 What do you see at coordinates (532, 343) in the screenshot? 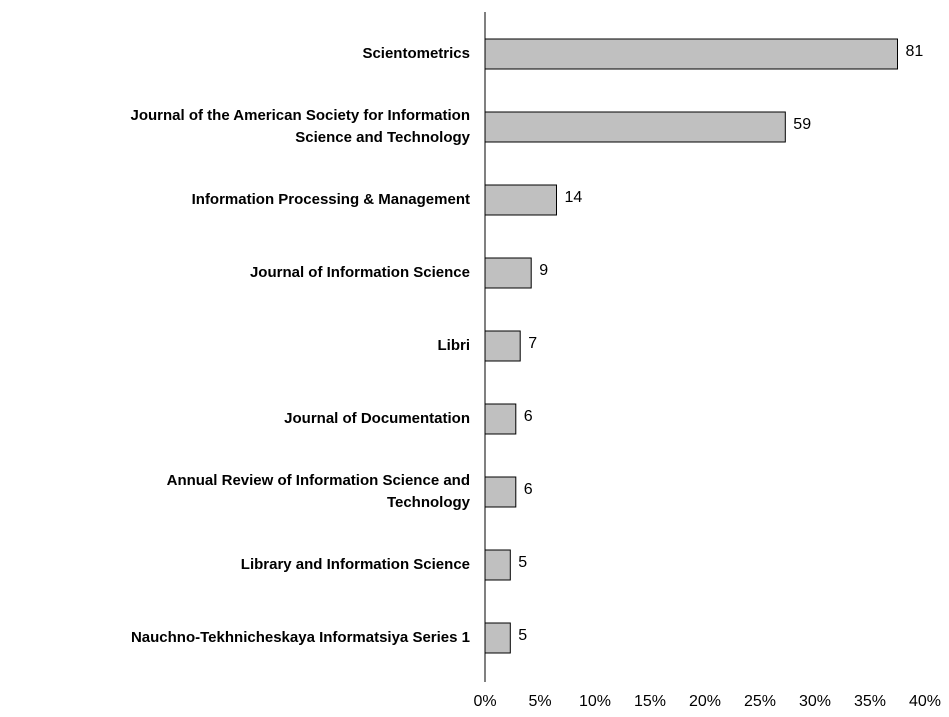
I see `data-label: 7` at bounding box center [532, 343].